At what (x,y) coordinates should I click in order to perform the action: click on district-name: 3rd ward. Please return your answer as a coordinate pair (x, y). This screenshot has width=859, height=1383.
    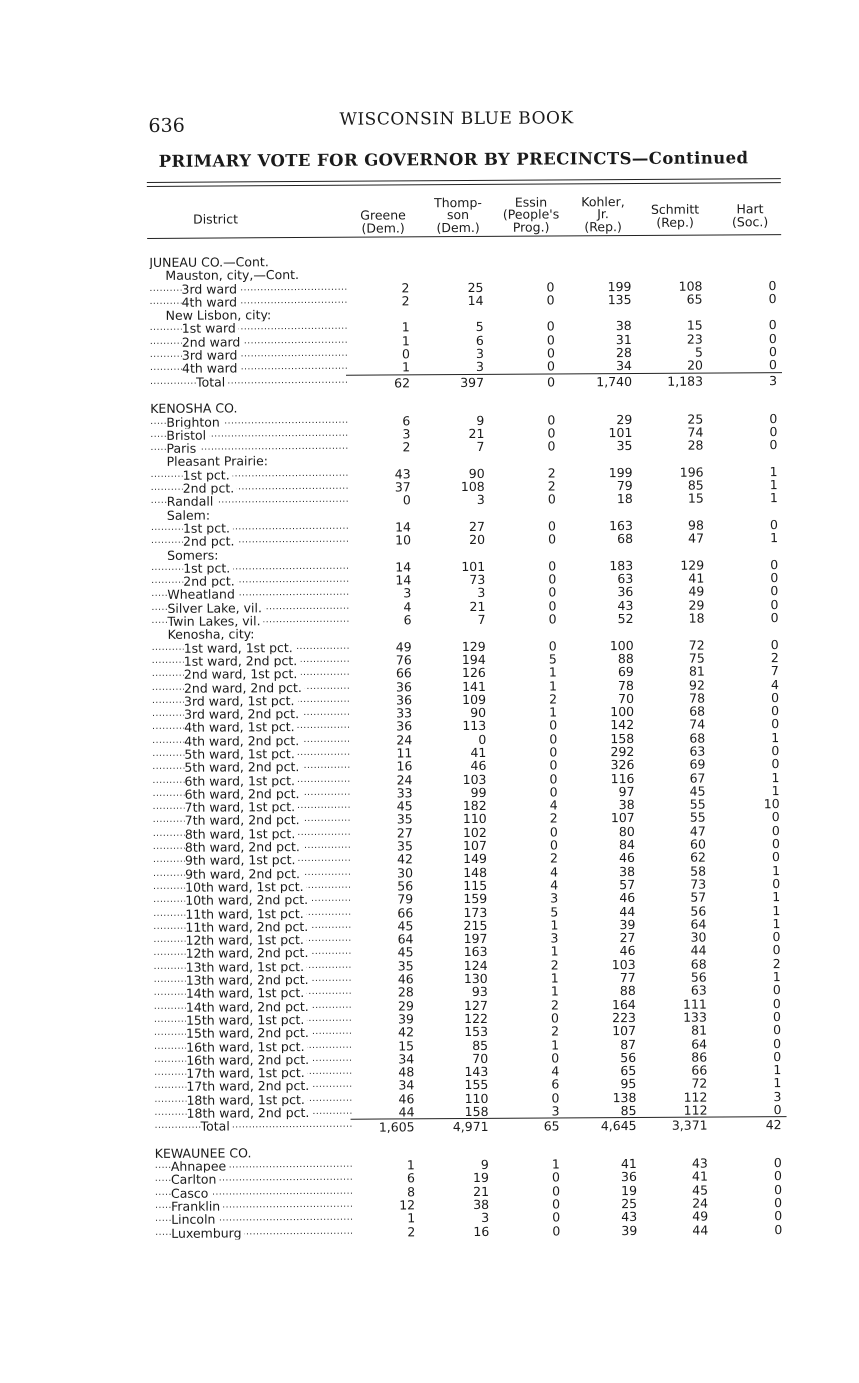
    Looking at the image, I should click on (211, 288).